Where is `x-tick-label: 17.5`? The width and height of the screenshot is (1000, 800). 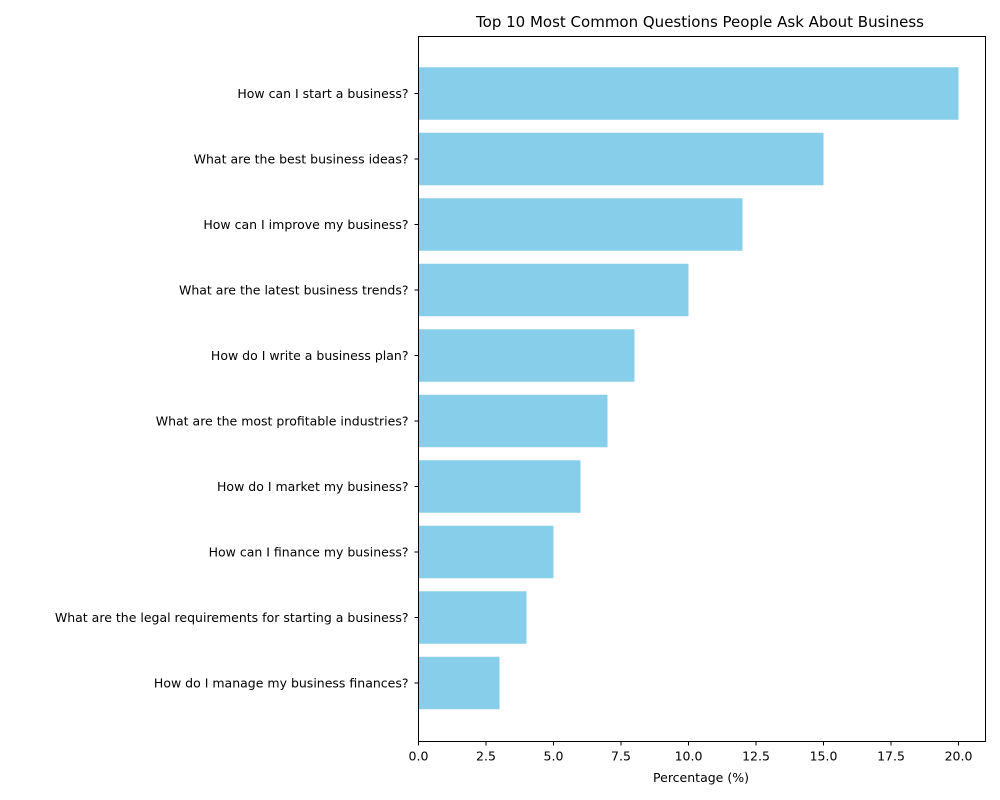
x-tick-label: 17.5 is located at coordinates (891, 756).